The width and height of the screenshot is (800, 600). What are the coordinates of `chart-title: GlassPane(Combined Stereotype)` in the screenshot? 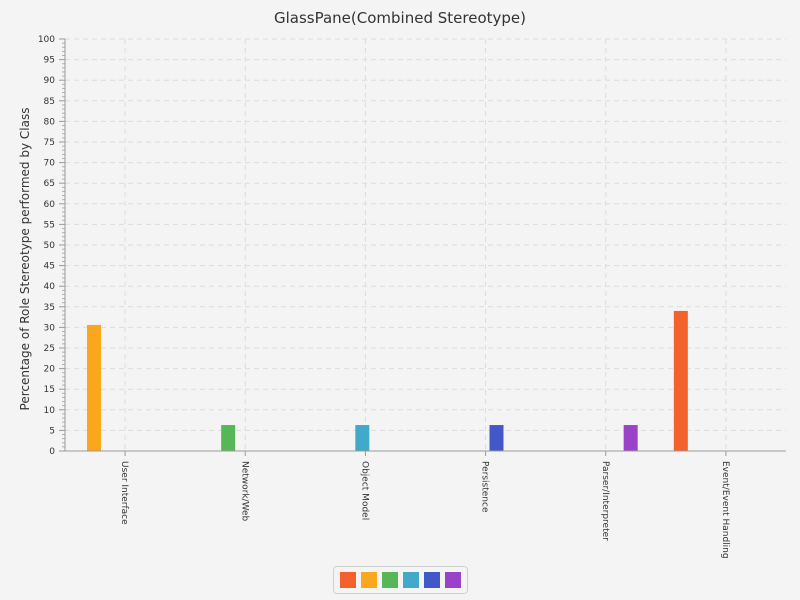 It's located at (400, 18).